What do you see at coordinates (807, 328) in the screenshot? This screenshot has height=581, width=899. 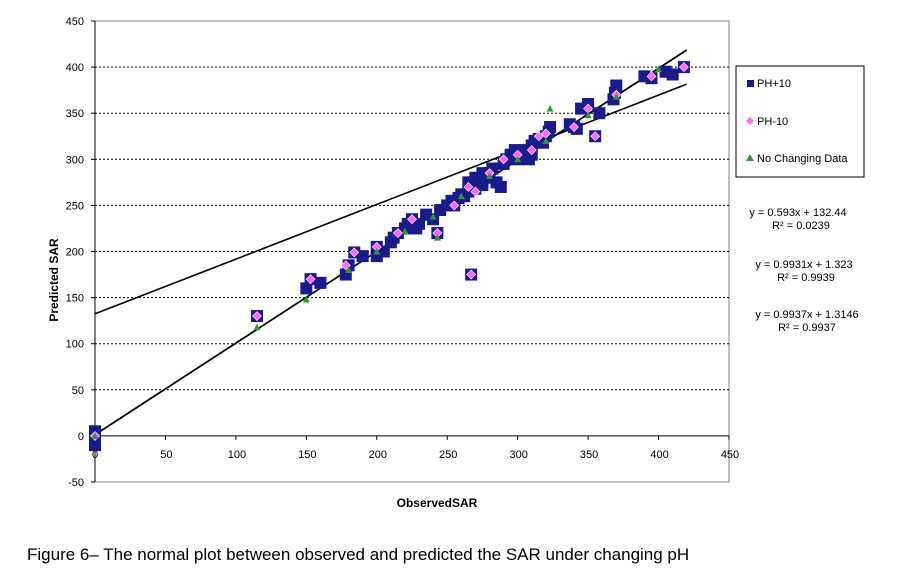 I see `trend-r2-3: R² = 0.9937` at bounding box center [807, 328].